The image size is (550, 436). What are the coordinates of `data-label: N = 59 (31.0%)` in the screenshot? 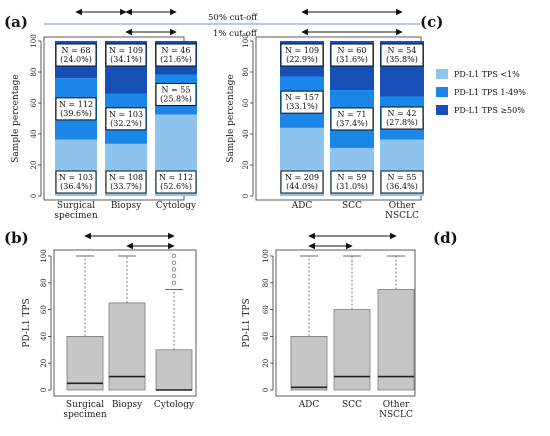 It's located at (352, 182).